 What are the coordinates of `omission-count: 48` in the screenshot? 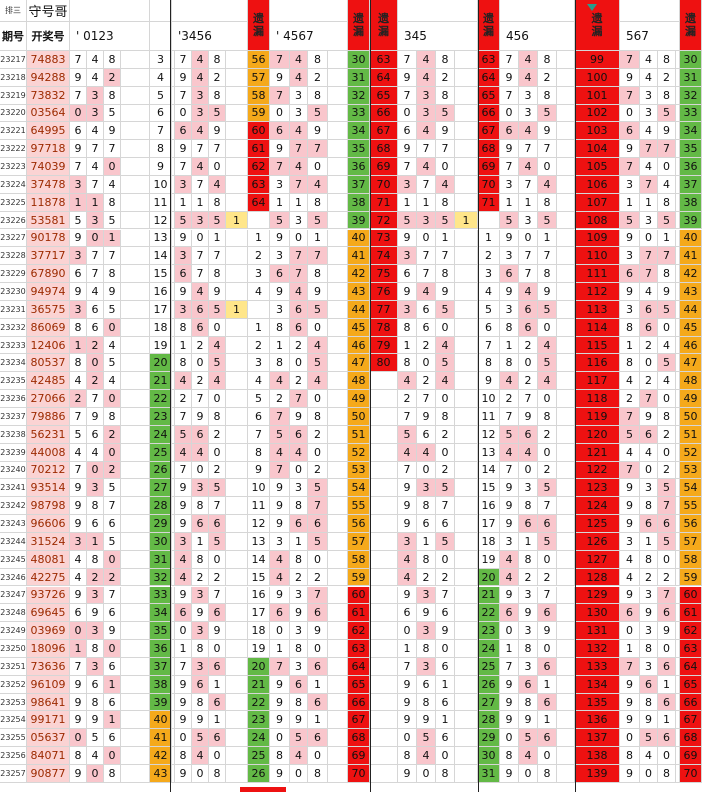 It's located at (691, 381).